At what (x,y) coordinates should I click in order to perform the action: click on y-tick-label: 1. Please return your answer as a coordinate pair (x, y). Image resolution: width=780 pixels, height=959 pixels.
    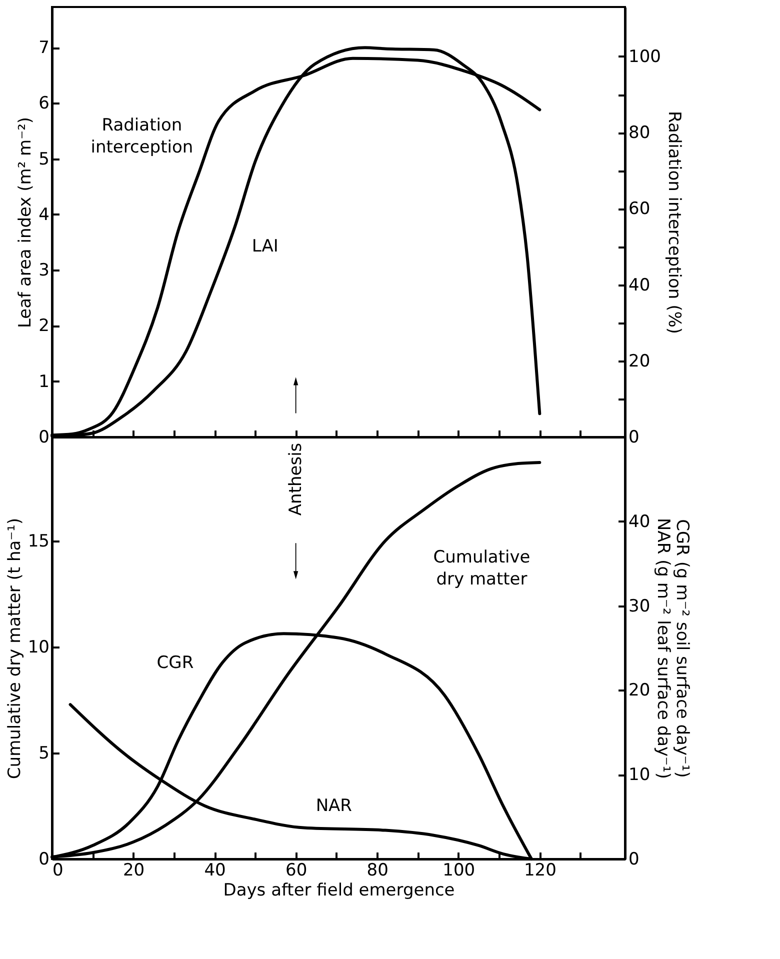
    Looking at the image, I should click on (44, 382).